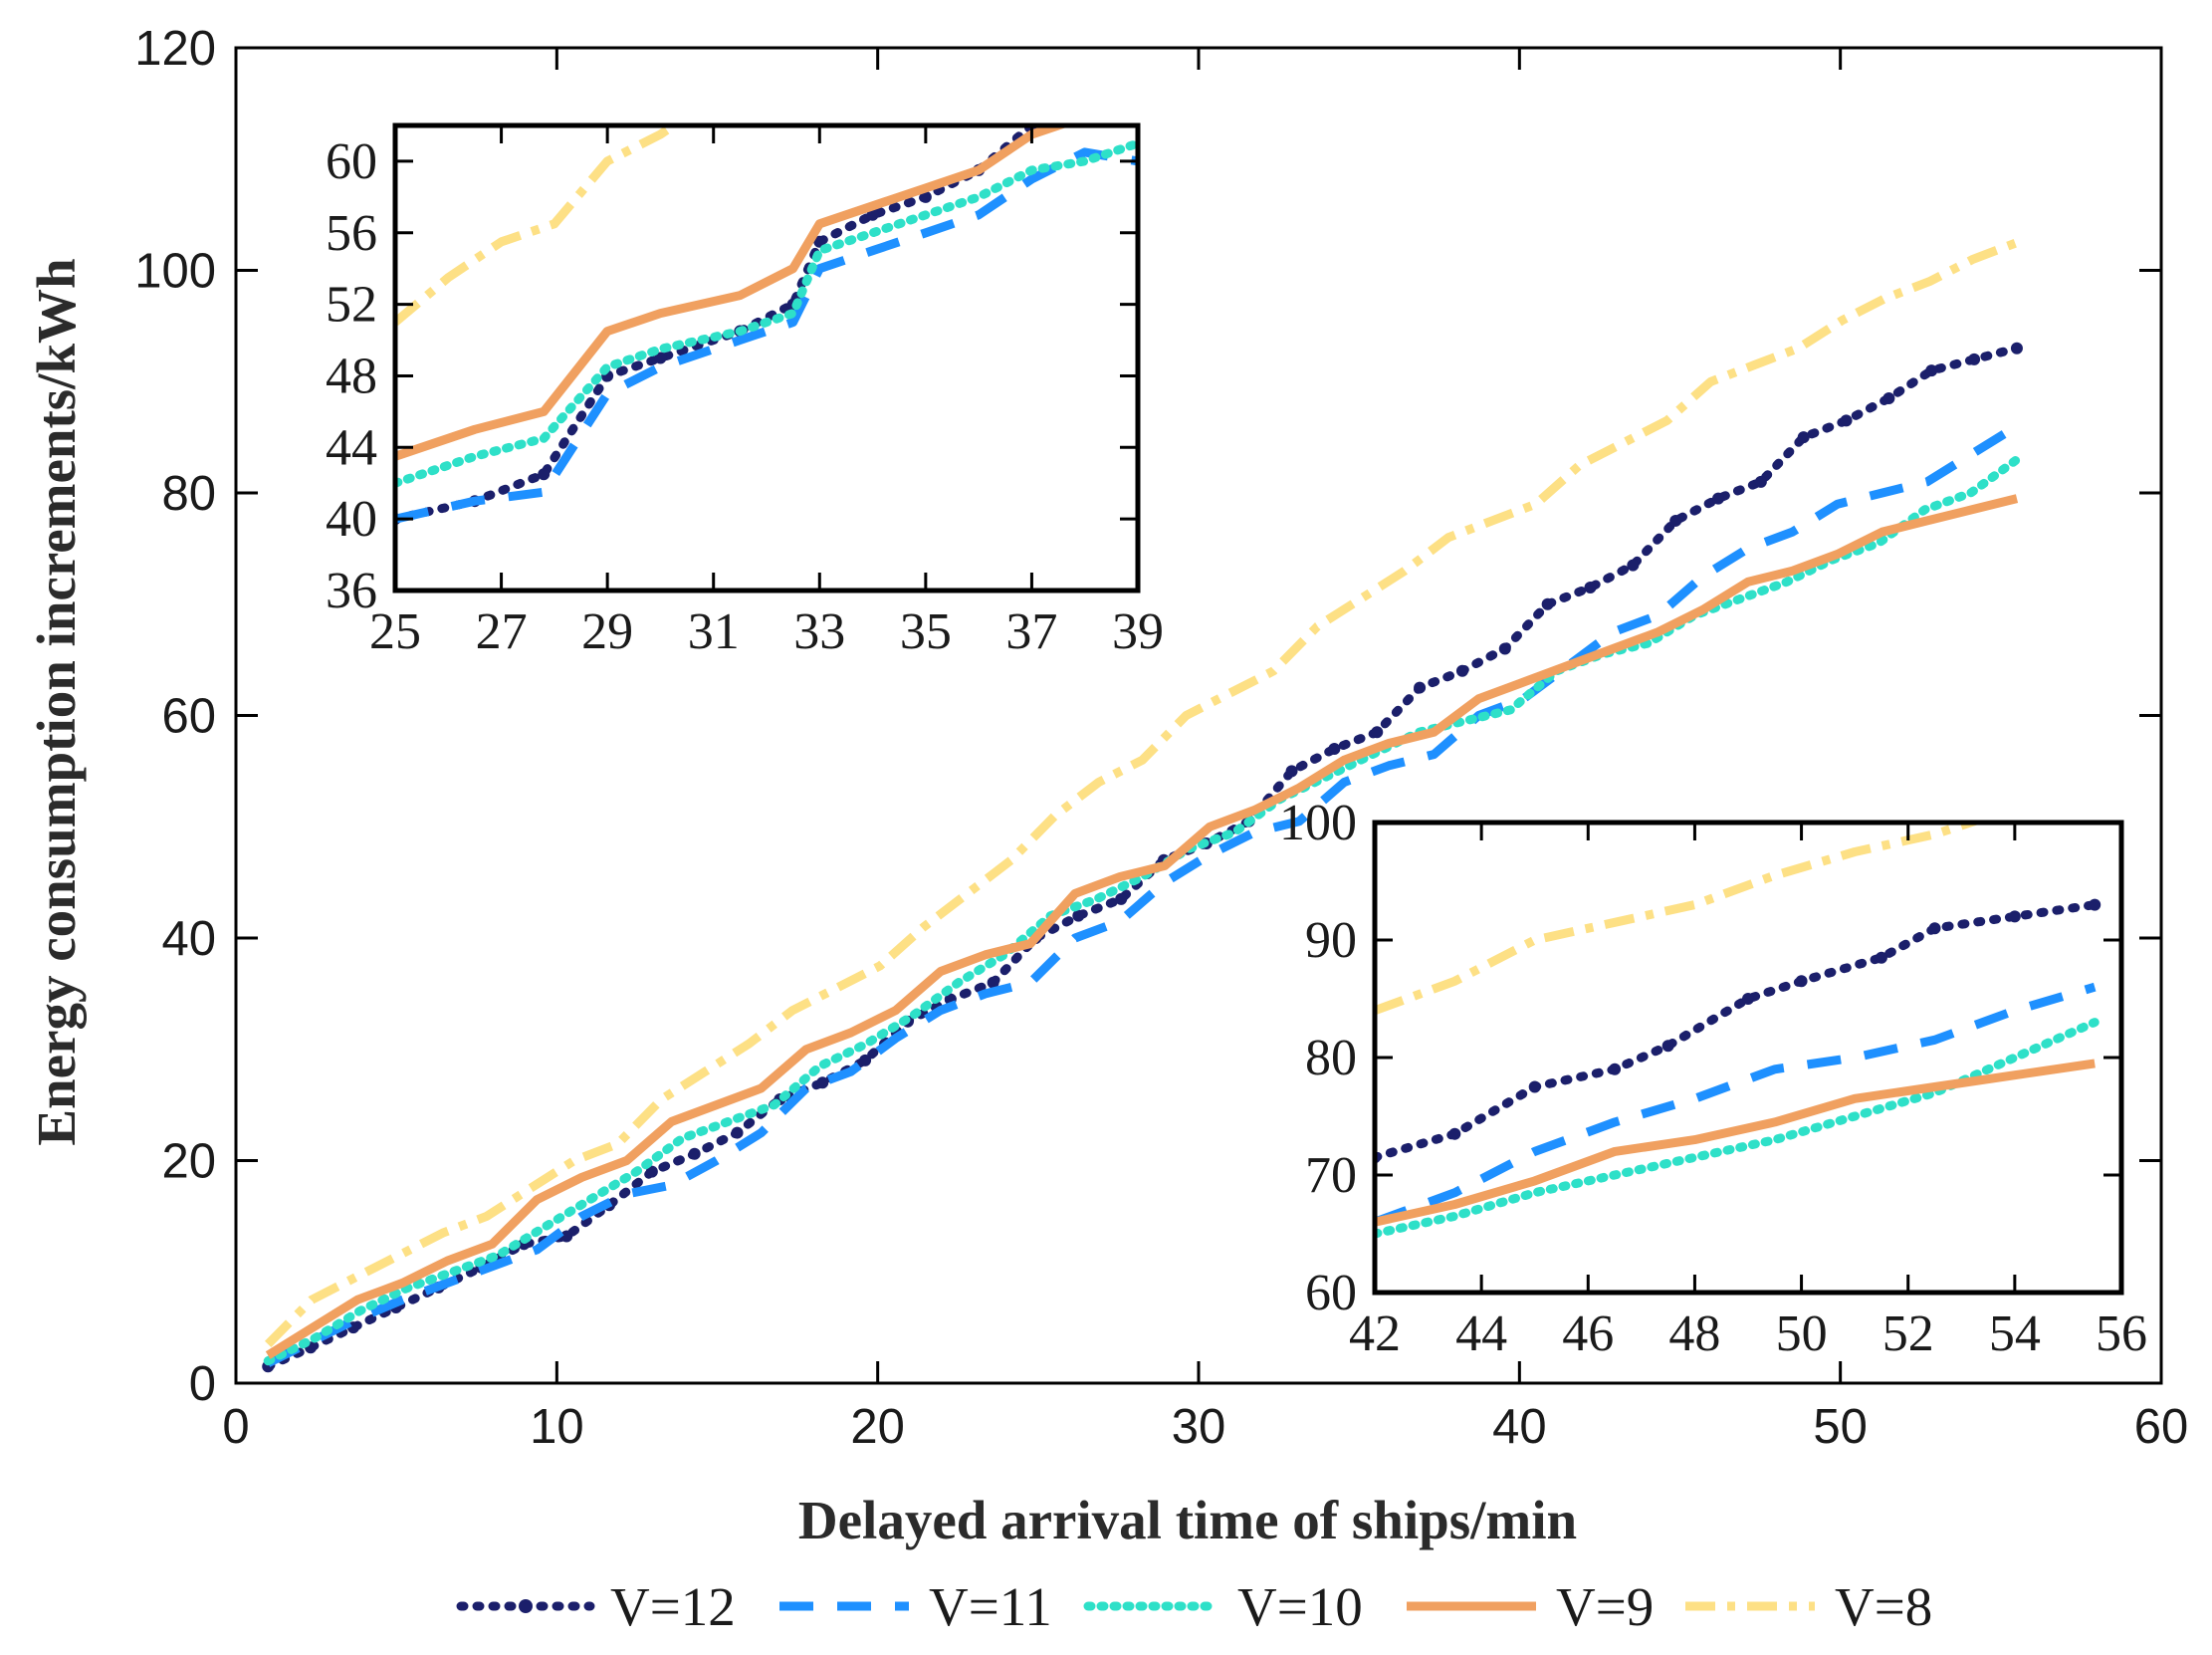 This screenshot has width=2212, height=1655. I want to click on series-line-v-10-inset-upper, so click(766, 313).